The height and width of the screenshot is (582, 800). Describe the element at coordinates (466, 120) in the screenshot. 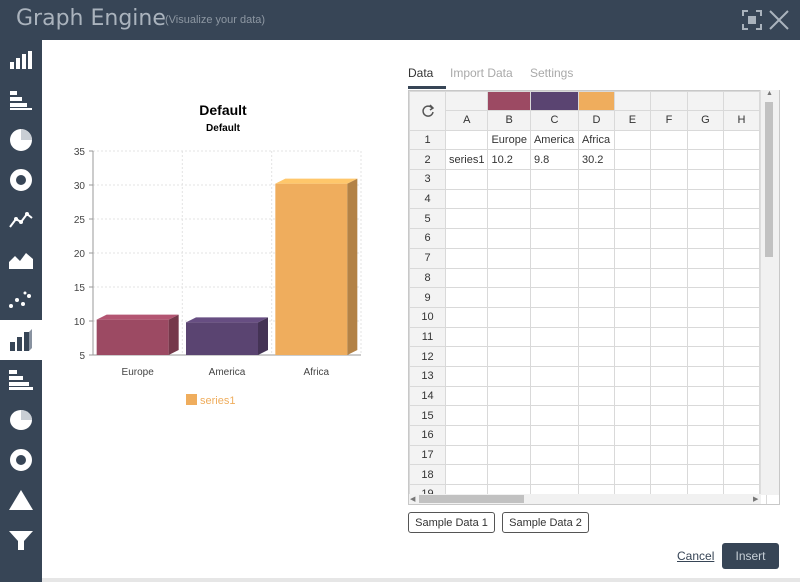

I see `column-header: A` at that location.